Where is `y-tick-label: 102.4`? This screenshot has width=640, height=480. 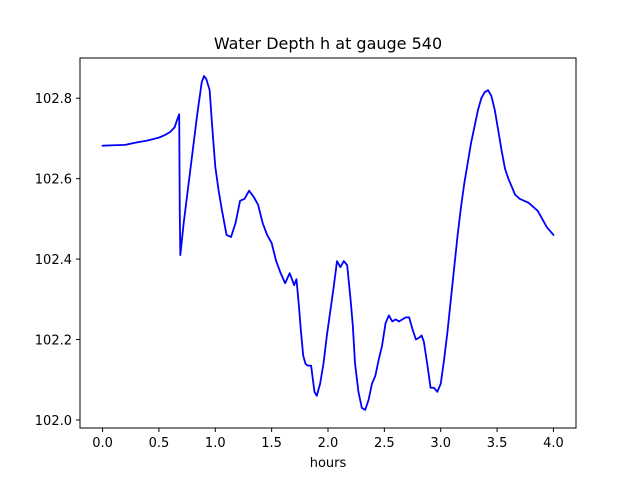
y-tick-label: 102.4 is located at coordinates (53, 260).